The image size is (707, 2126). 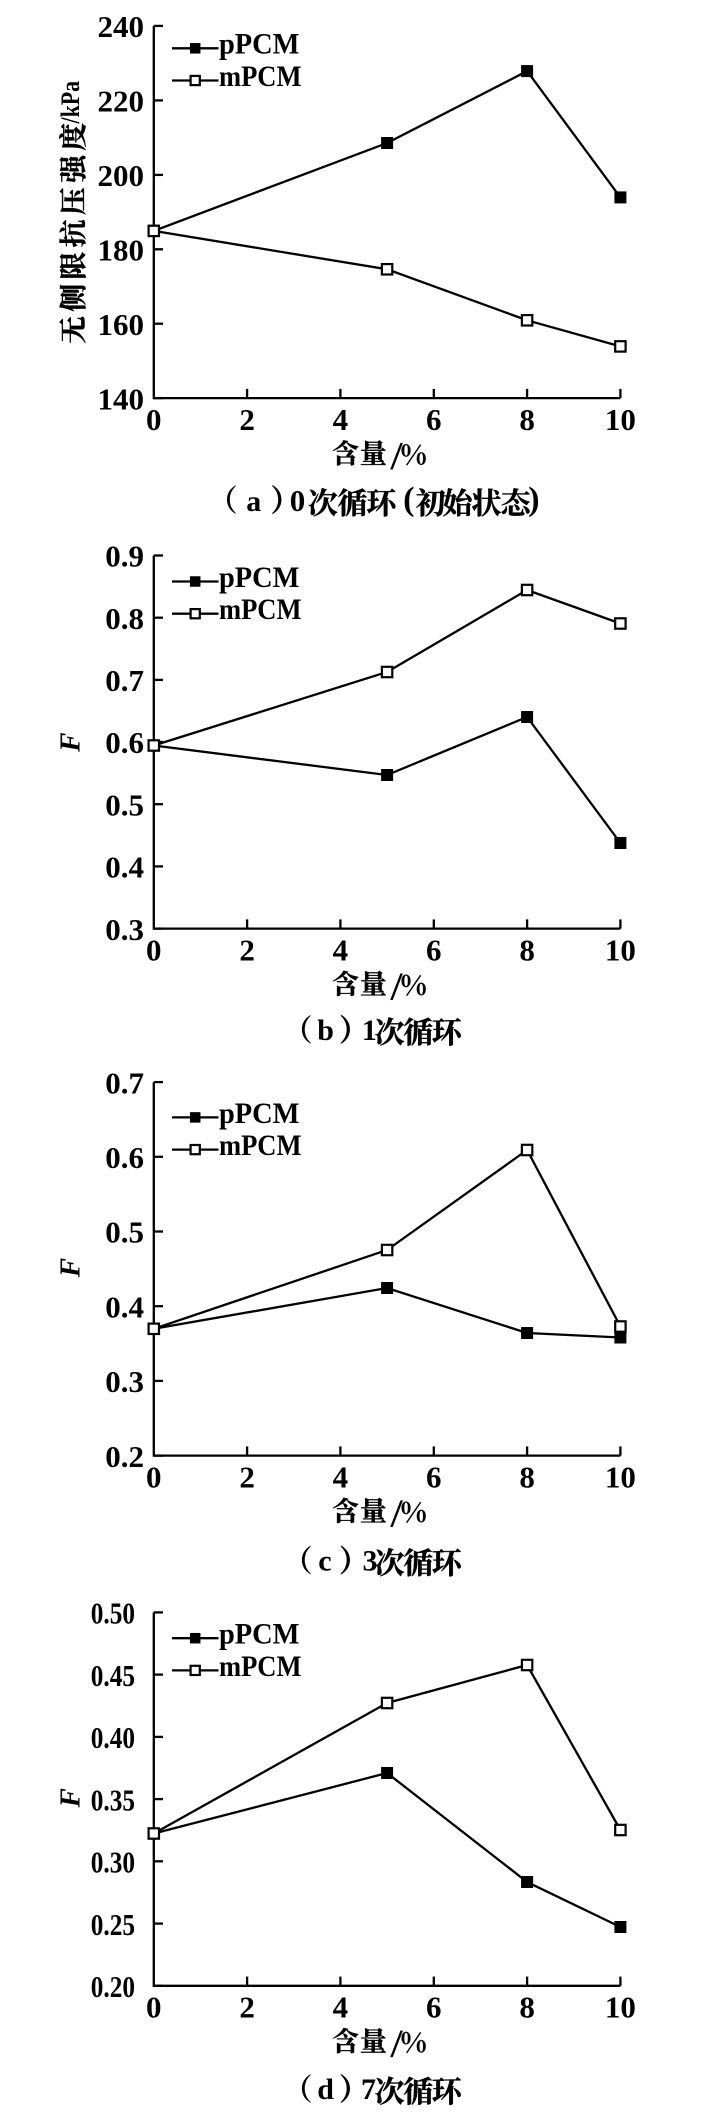 I want to click on svg-text: 140, so click(x=121, y=398).